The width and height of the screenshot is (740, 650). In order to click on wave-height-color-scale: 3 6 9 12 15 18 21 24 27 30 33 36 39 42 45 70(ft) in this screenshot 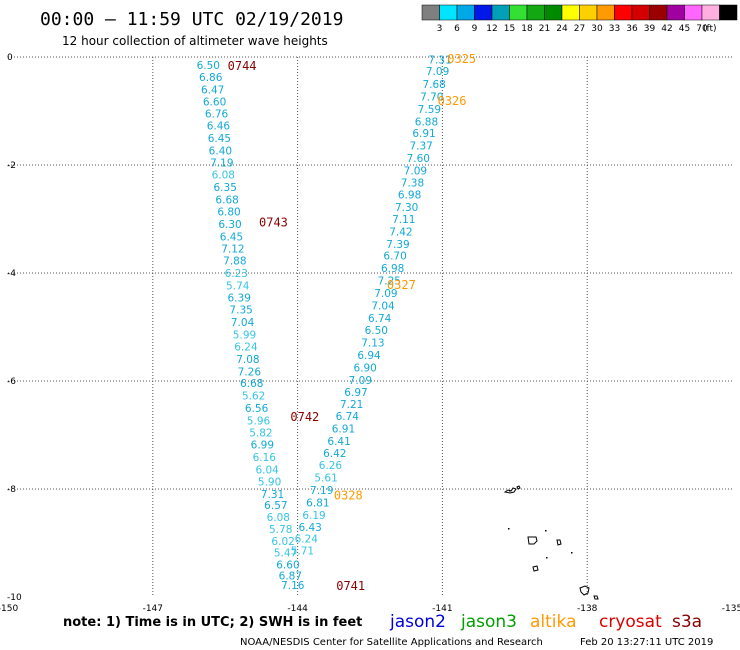, I will do `click(579, 19)`.